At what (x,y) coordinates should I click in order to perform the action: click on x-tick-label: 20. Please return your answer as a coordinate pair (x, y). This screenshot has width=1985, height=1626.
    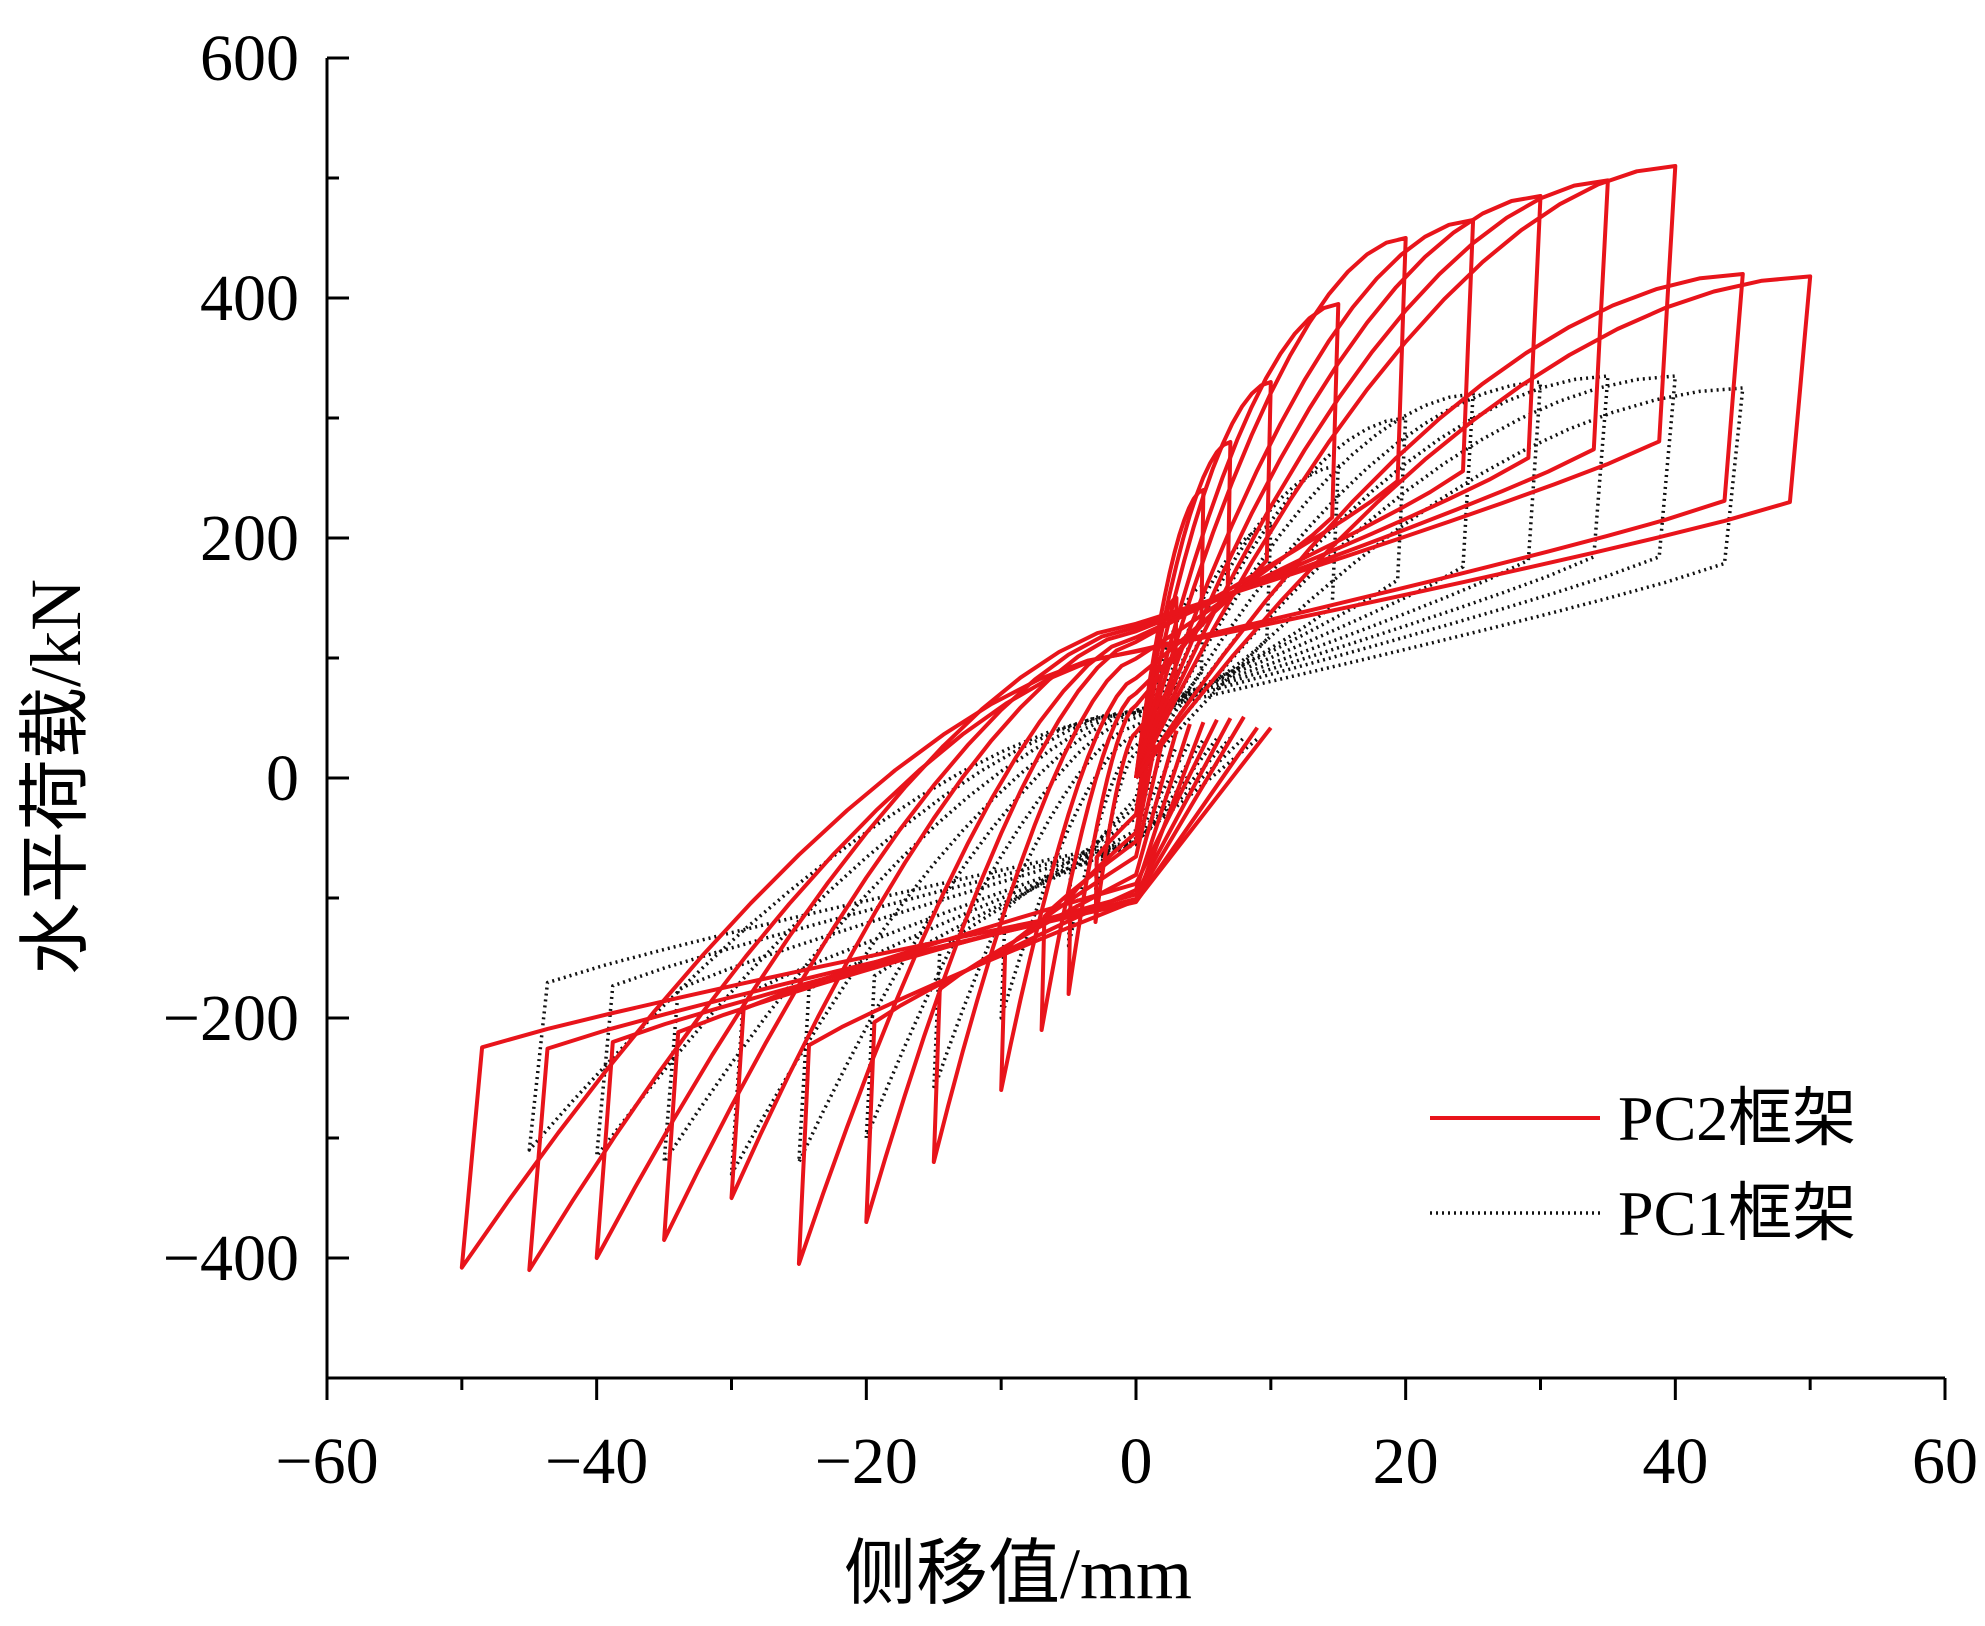
    Looking at the image, I should click on (1406, 1461).